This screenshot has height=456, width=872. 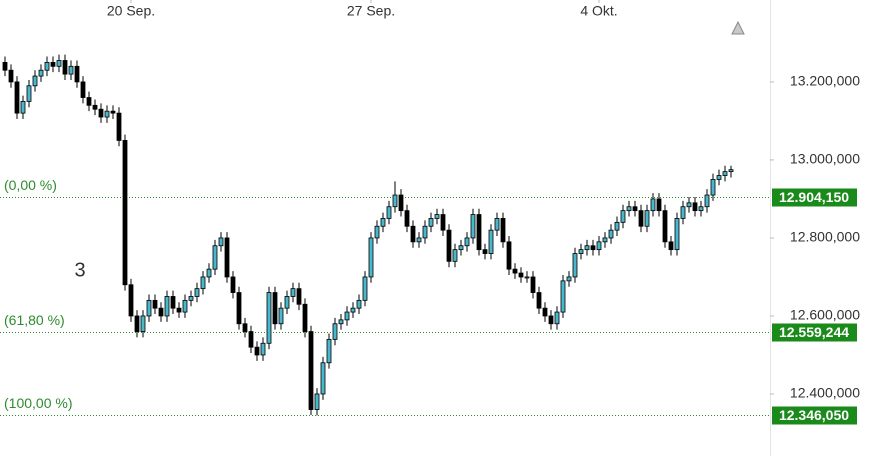 I want to click on level-value: 12.346,050, so click(x=814, y=415).